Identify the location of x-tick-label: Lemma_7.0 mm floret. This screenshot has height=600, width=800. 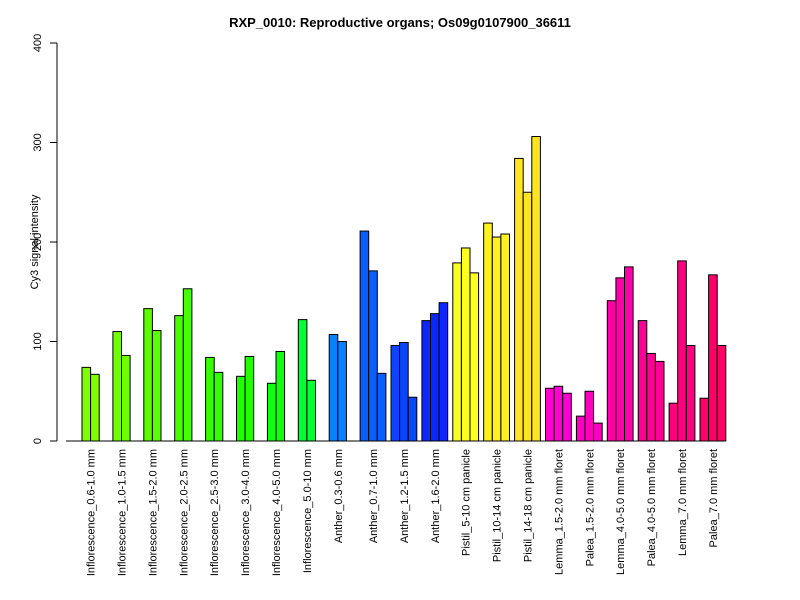
(683, 502).